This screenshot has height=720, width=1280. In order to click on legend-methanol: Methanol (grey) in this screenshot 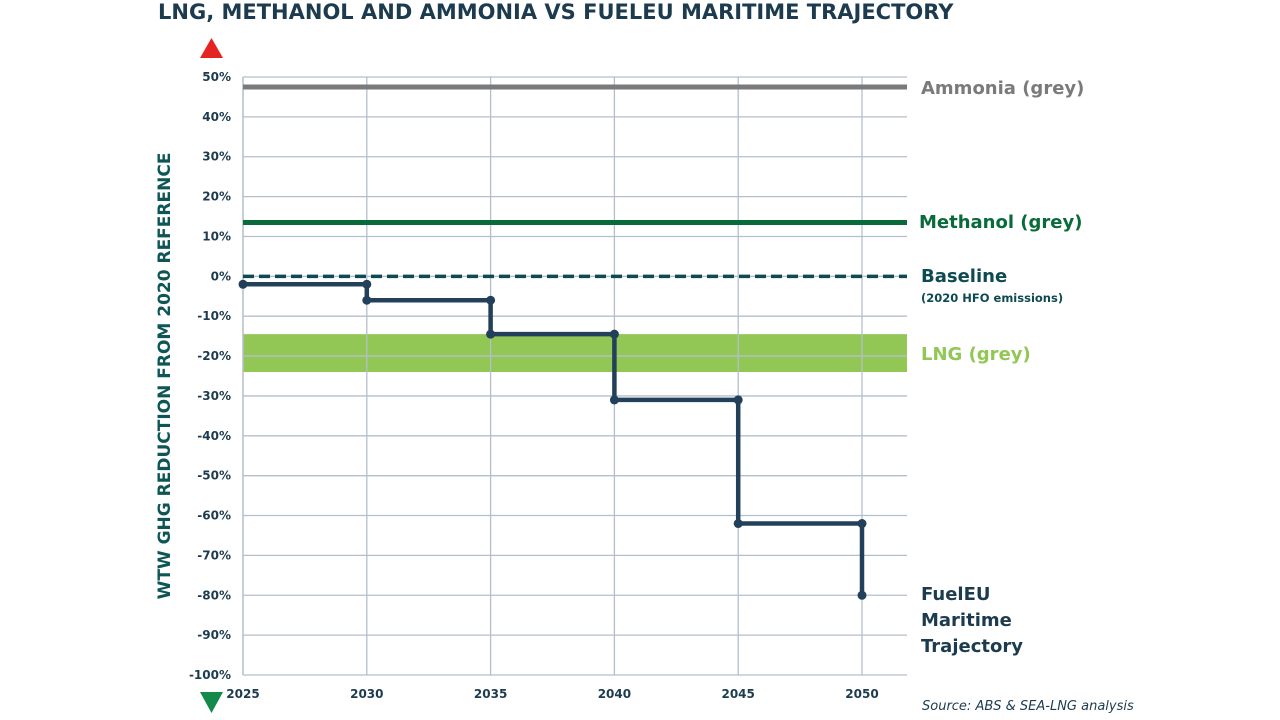, I will do `click(1001, 222)`.